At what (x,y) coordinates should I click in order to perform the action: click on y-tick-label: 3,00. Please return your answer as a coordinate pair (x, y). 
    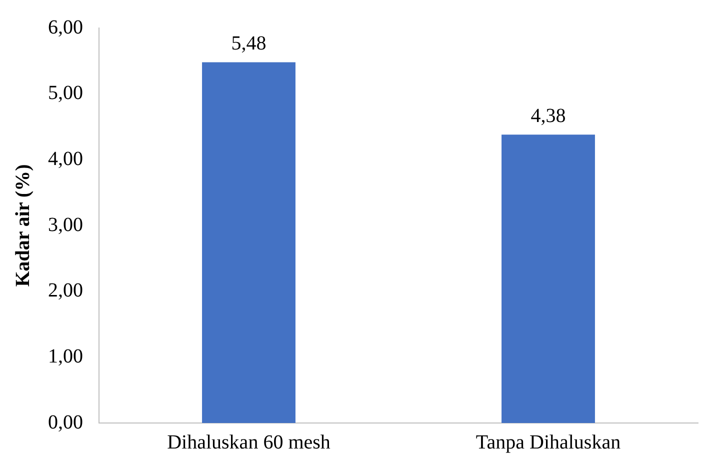
    Looking at the image, I should click on (65, 225).